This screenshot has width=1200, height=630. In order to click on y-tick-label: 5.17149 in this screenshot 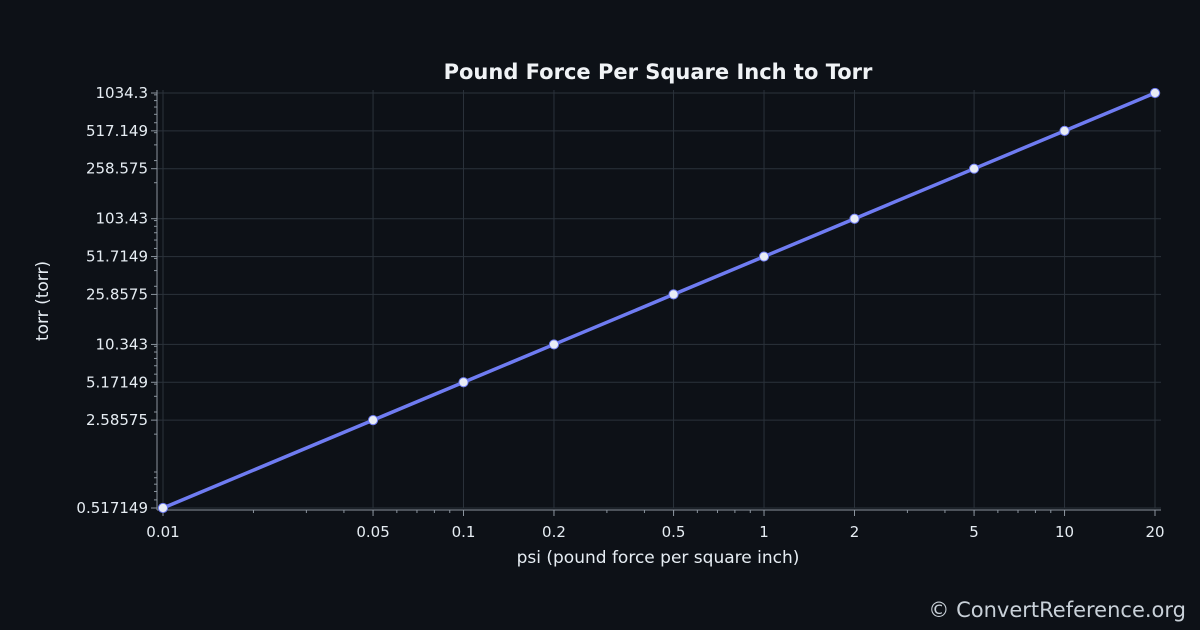, I will do `click(117, 382)`.